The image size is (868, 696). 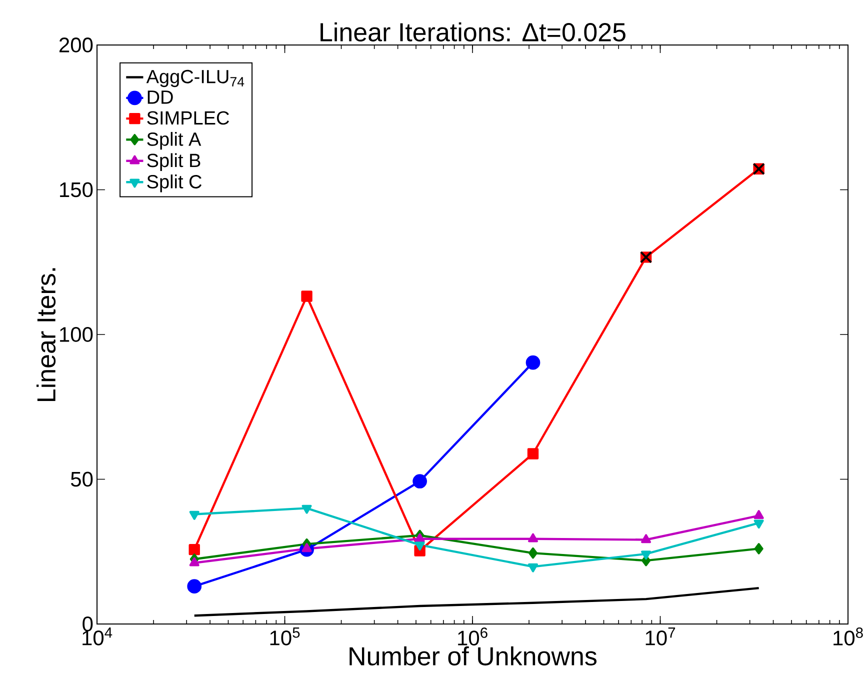 I want to click on legend-label: AggC-ILU$_{74}$, so click(x=195, y=79).